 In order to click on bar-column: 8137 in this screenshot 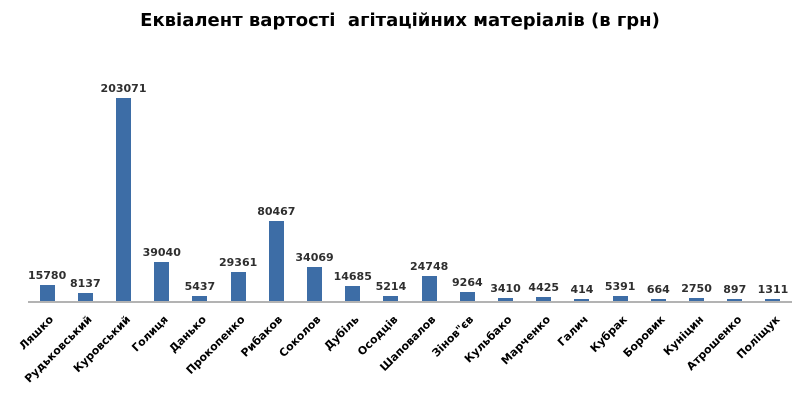, I will do `click(85, 289)`.